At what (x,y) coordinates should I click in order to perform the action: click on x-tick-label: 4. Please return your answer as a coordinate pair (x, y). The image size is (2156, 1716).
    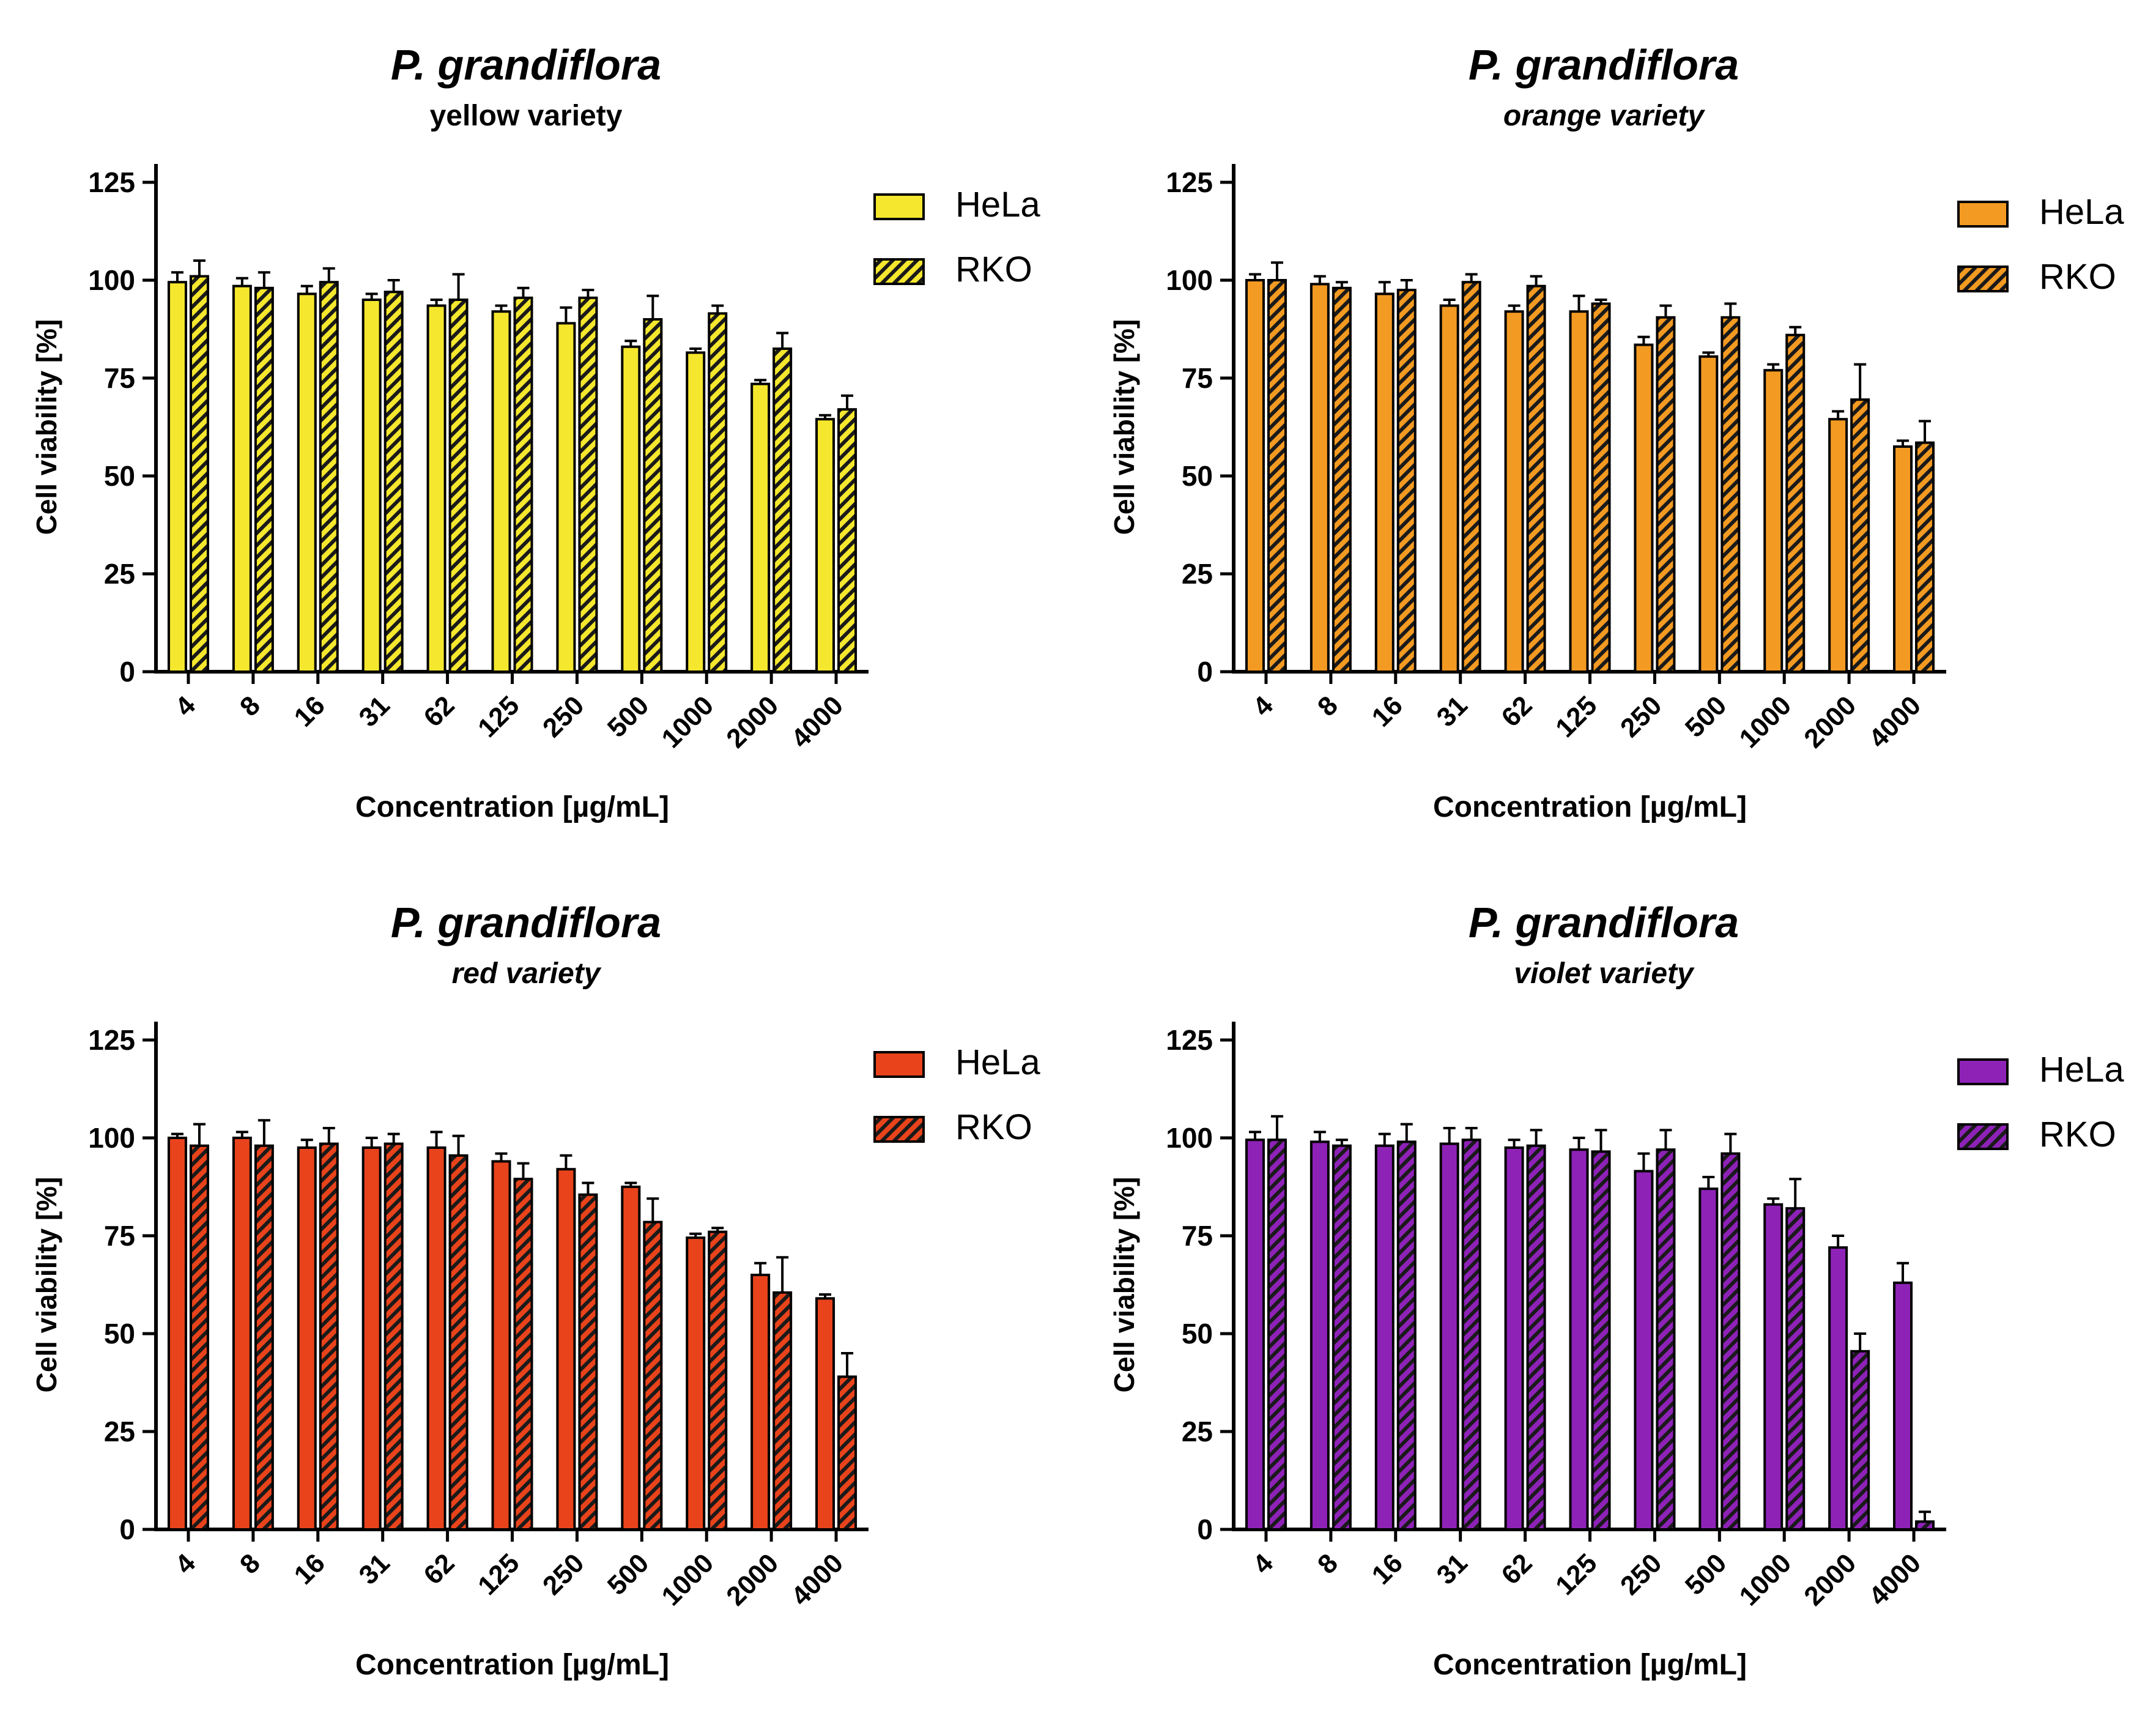
    Looking at the image, I should click on (185, 1564).